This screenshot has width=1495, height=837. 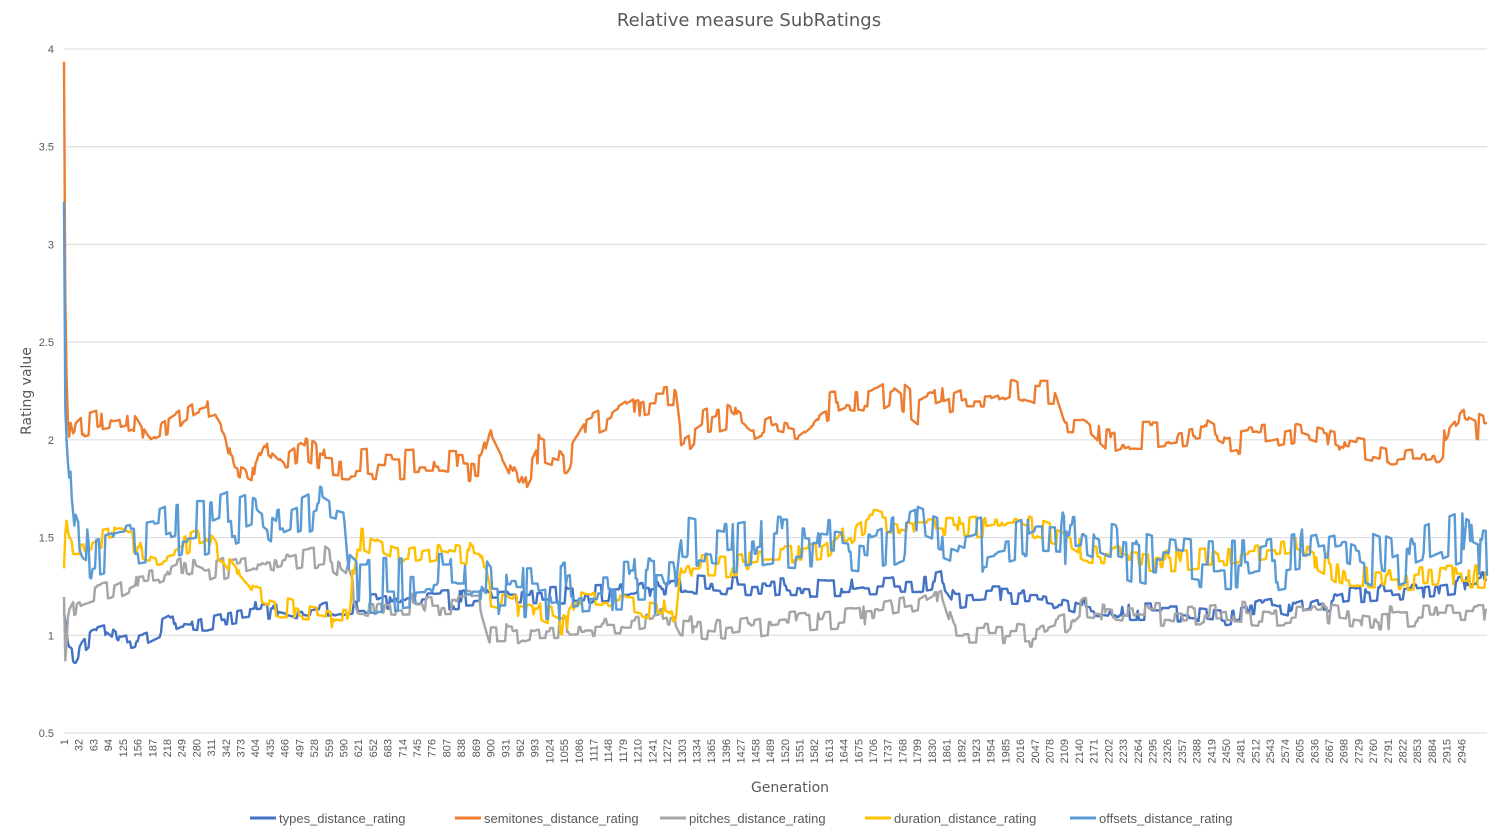 I want to click on x-tick-label: 1892, so click(x=962, y=751).